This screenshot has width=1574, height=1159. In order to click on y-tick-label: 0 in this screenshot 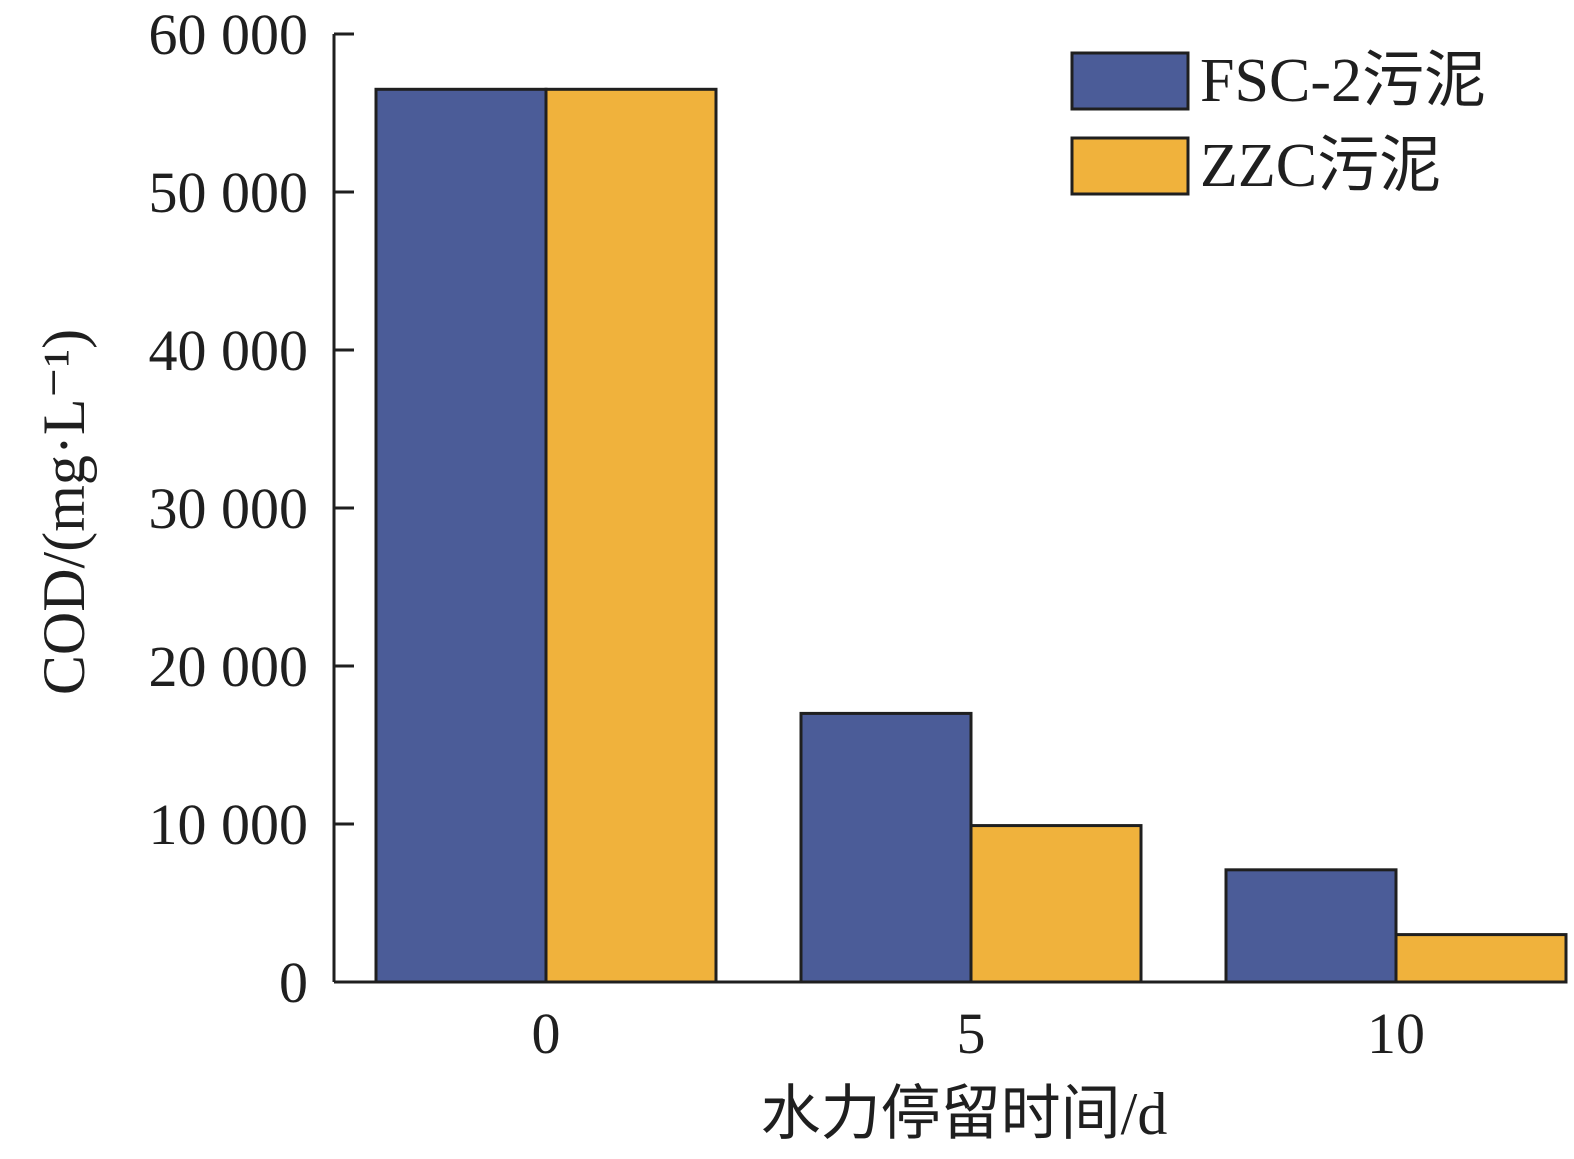, I will do `click(293, 982)`.